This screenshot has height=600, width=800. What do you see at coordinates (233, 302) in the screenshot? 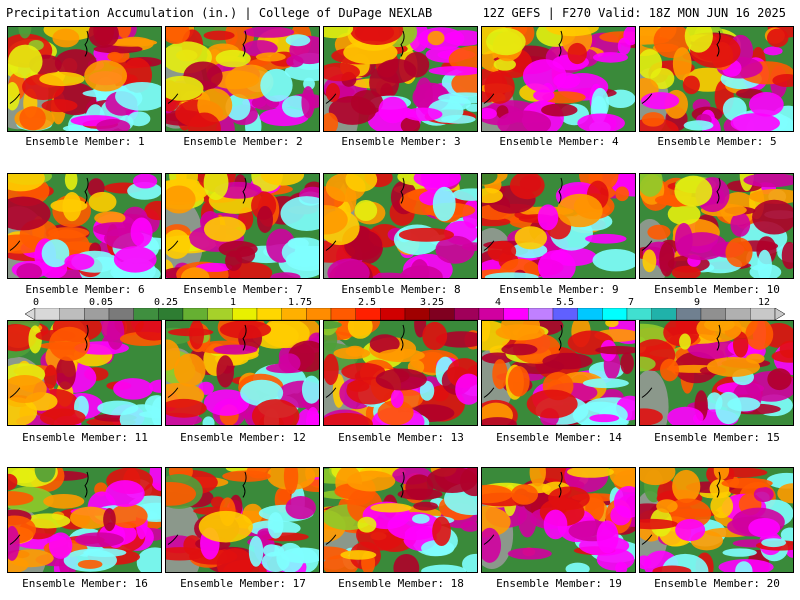
I see `colorbar-tick-label: 1` at bounding box center [233, 302].